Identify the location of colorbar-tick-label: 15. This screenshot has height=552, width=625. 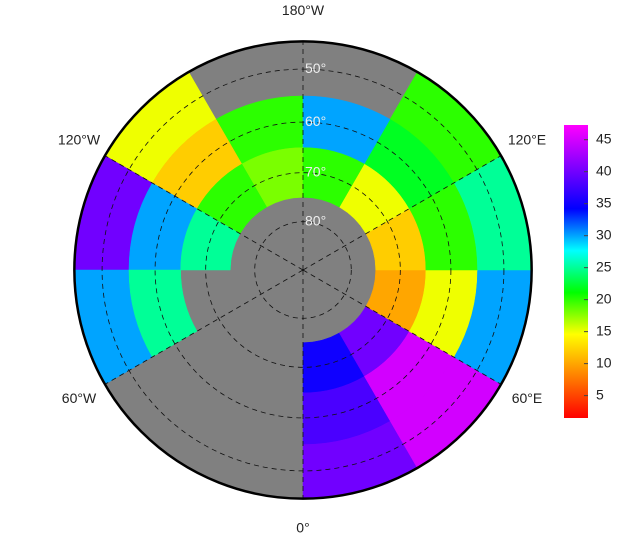
(604, 330).